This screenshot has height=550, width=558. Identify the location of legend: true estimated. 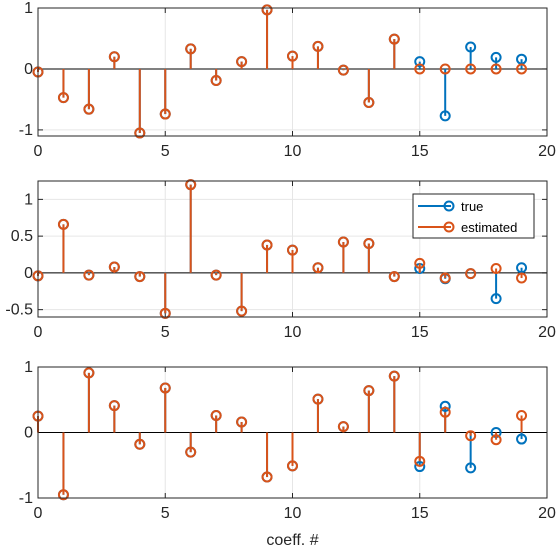
(473, 216).